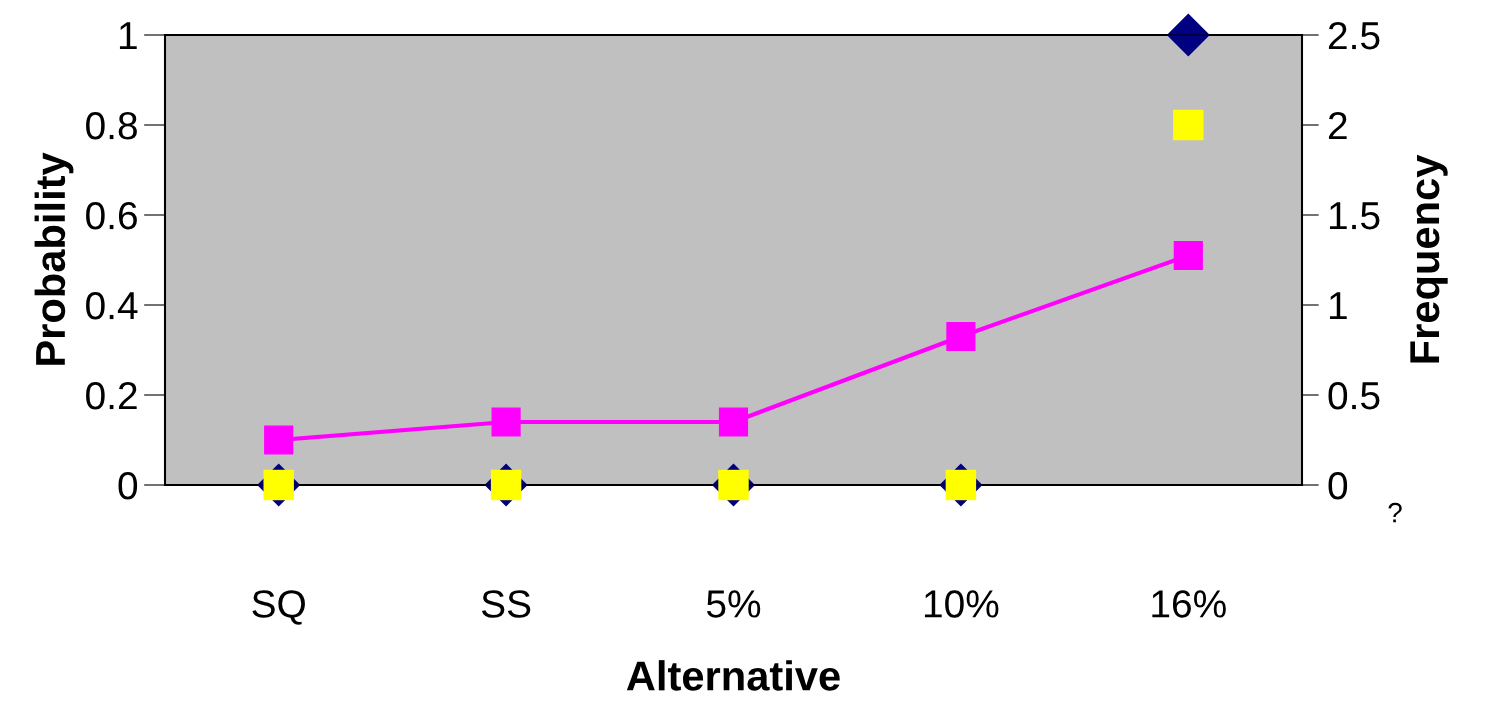 The width and height of the screenshot is (1486, 711). What do you see at coordinates (1337, 125) in the screenshot?
I see `y2-tick-label: 2` at bounding box center [1337, 125].